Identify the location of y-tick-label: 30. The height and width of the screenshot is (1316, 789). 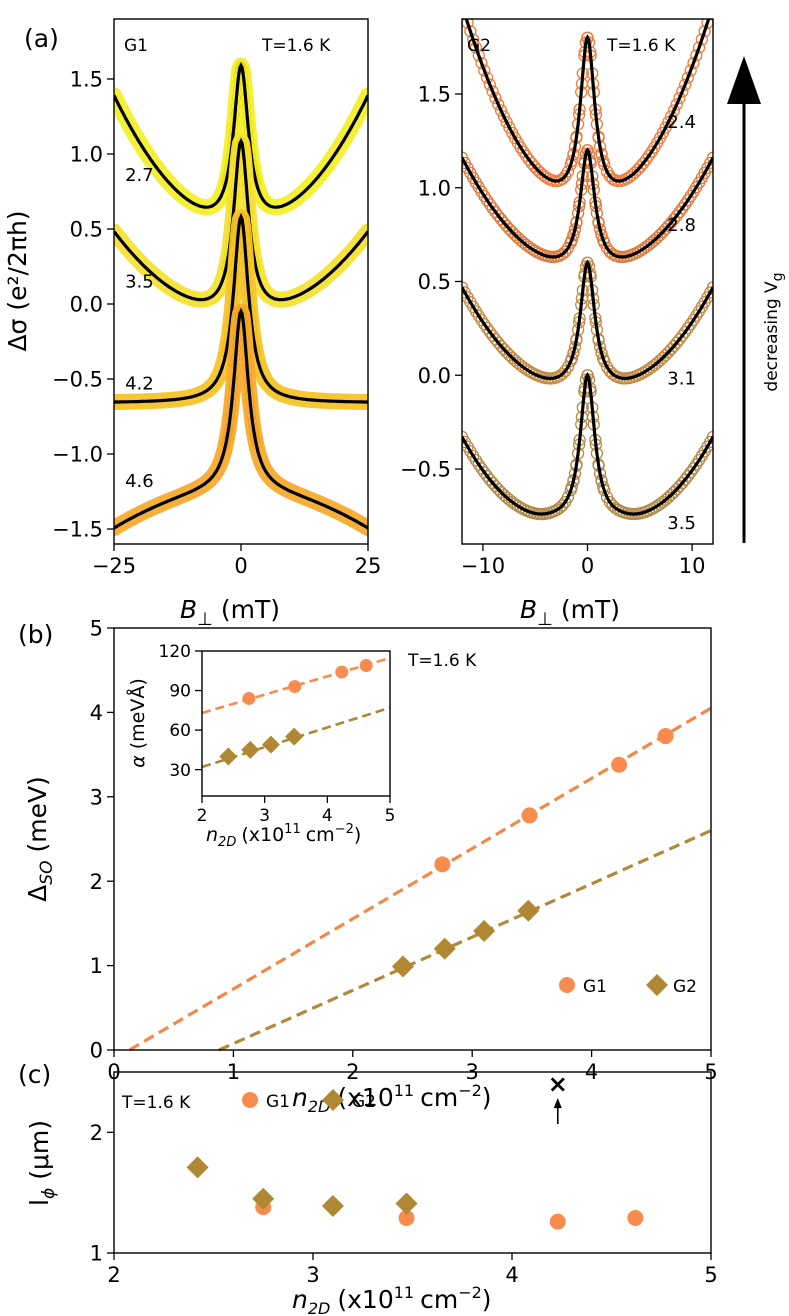
(180, 771).